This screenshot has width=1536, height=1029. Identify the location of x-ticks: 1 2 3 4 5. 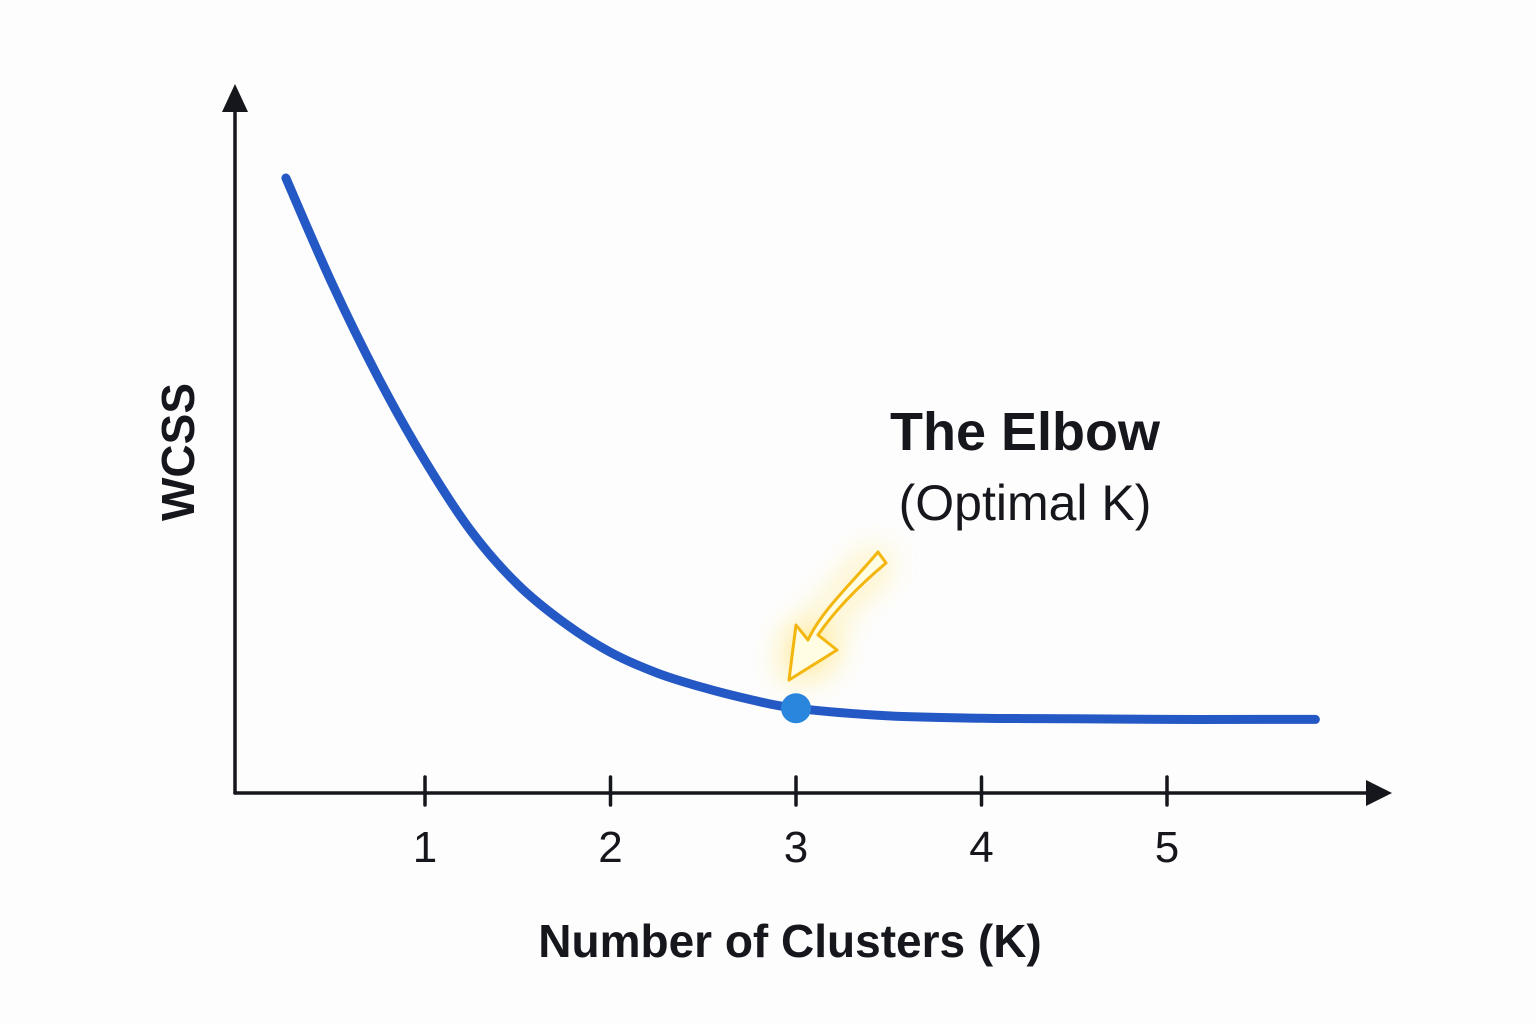
(796, 823).